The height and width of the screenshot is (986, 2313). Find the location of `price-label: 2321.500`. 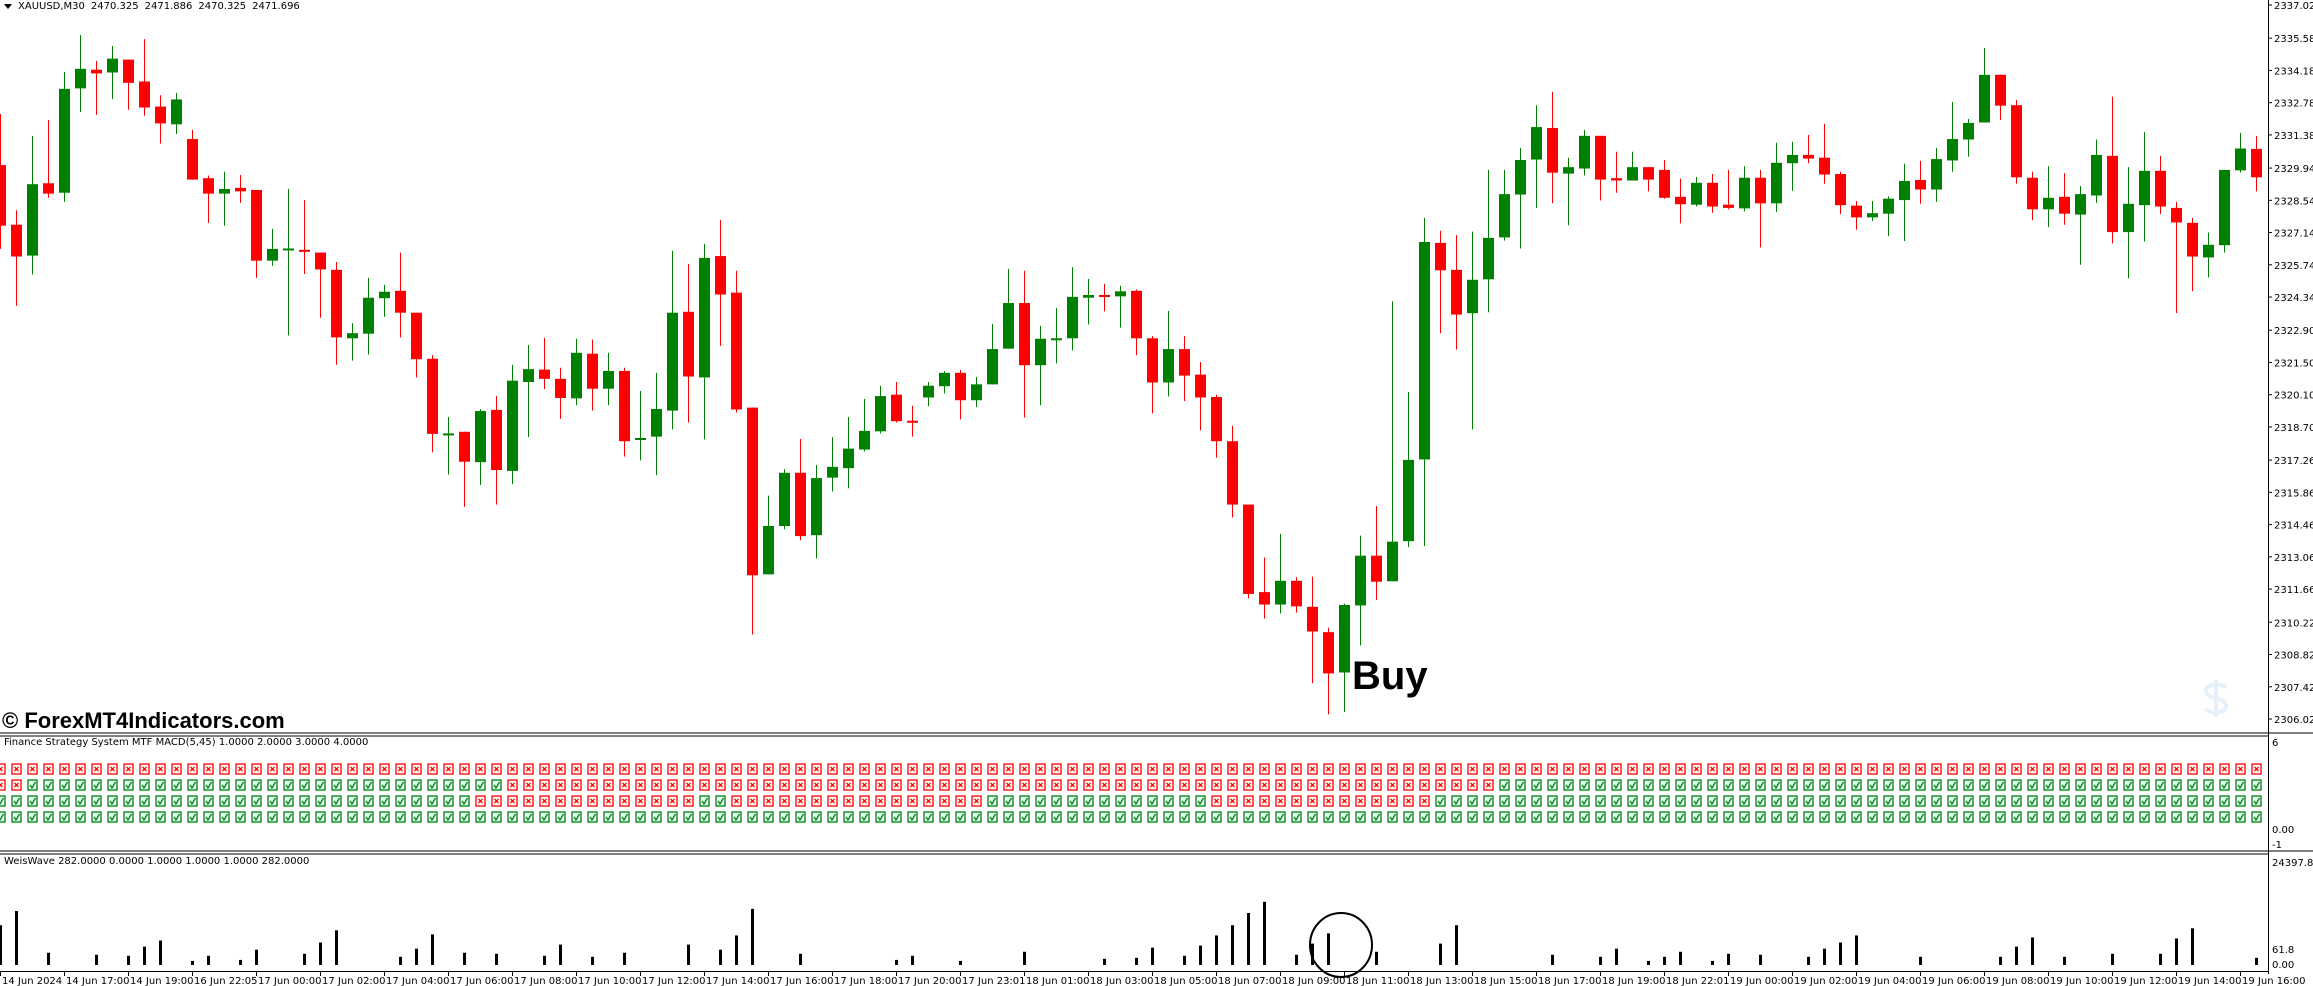

price-label: 2321.500 is located at coordinates (2293, 363).